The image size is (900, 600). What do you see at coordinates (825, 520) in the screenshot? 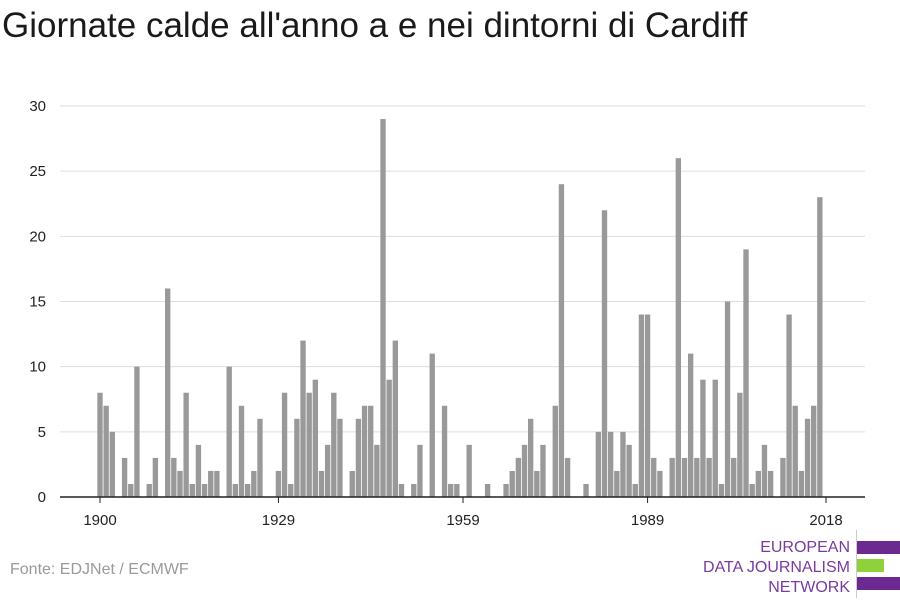
I see `x-tick-label: 2018` at bounding box center [825, 520].